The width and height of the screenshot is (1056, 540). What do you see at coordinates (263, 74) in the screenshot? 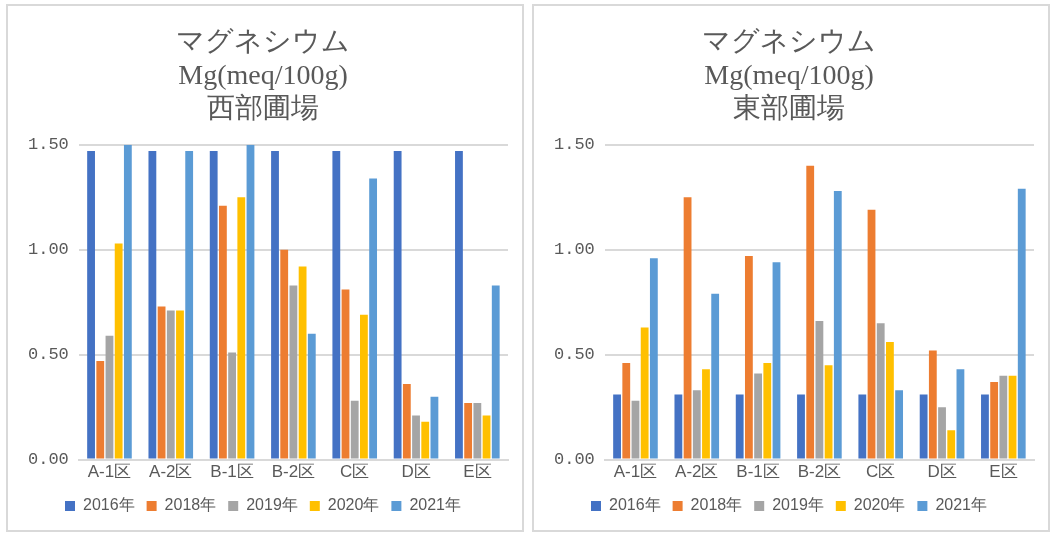
I see `chart-title: マグネシウム Mg(meq/100g) 西部圃場` at bounding box center [263, 74].